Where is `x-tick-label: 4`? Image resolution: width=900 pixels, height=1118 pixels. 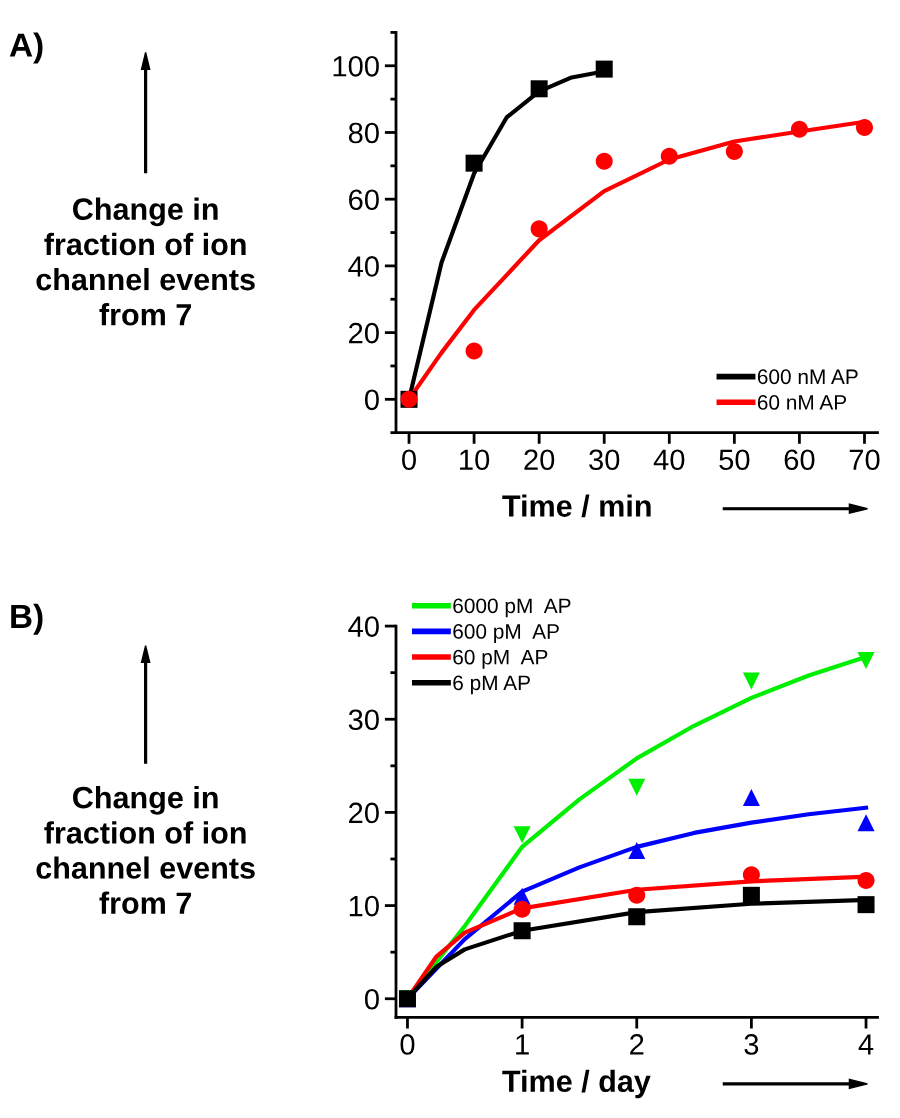 x-tick-label: 4 is located at coordinates (866, 1044).